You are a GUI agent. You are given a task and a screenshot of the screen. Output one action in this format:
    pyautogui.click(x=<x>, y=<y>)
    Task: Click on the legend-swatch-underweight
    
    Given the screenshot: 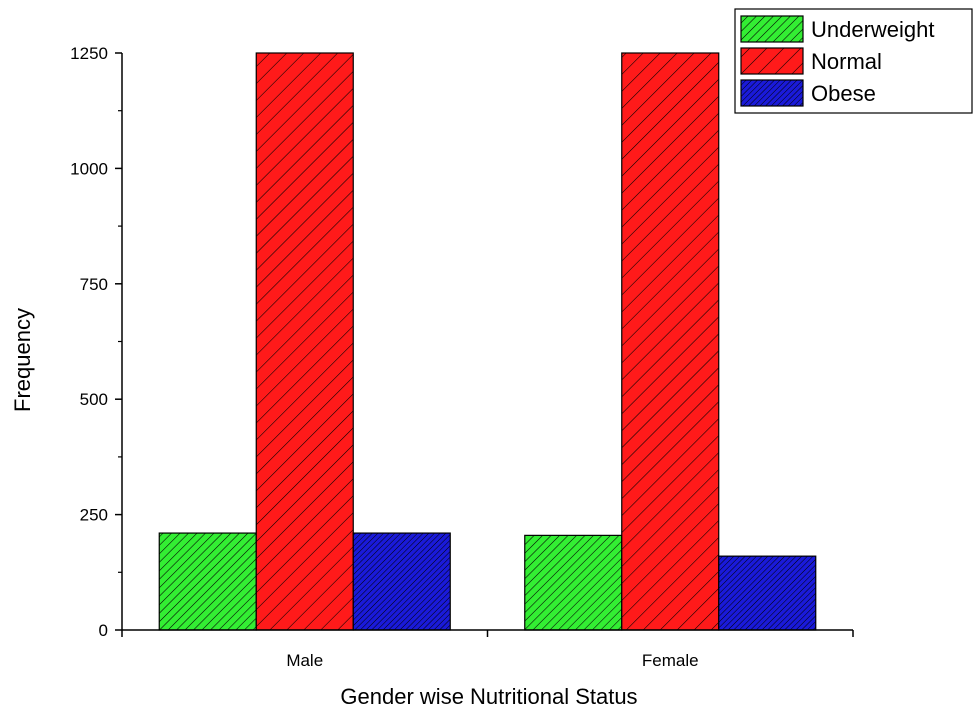 What is the action you would take?
    pyautogui.click(x=772, y=29)
    